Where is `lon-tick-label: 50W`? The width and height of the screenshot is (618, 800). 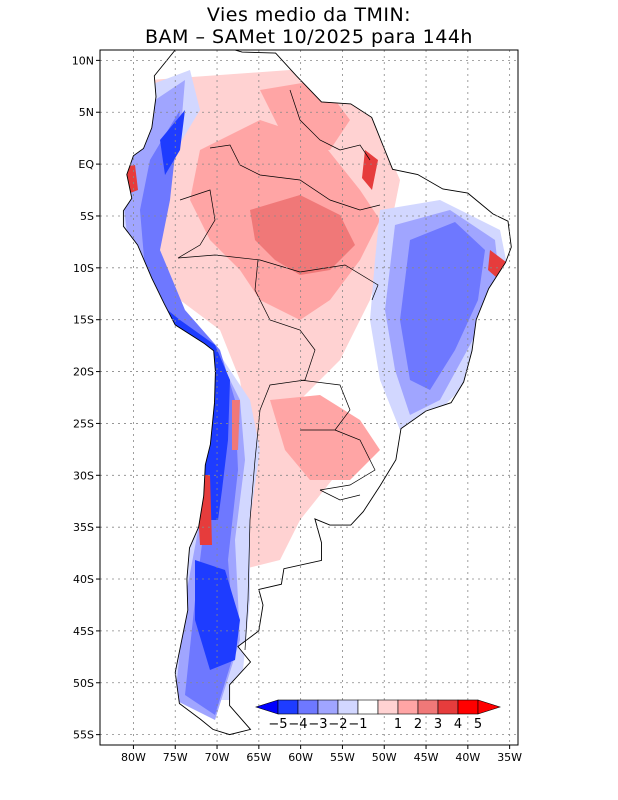 lon-tick-label: 50W is located at coordinates (384, 757).